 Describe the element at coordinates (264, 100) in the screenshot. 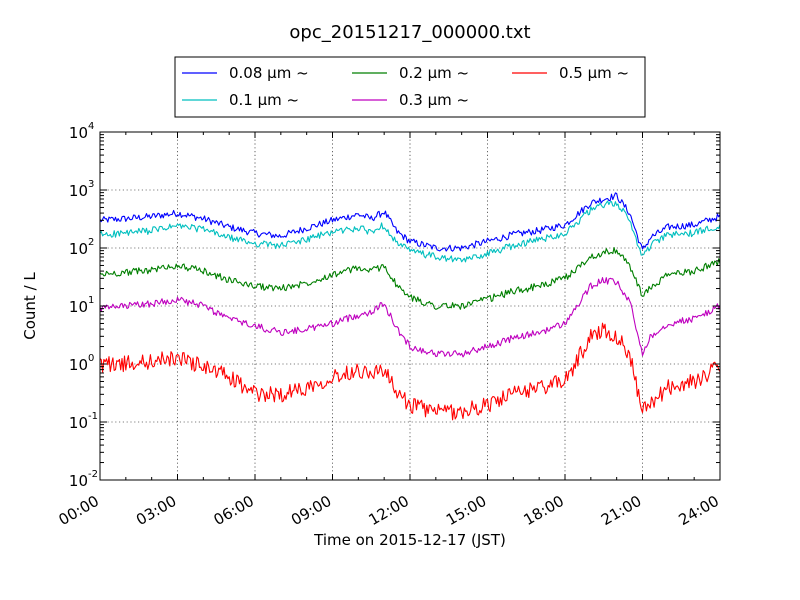

I see `legend-label: 0.1 μm ~` at that location.